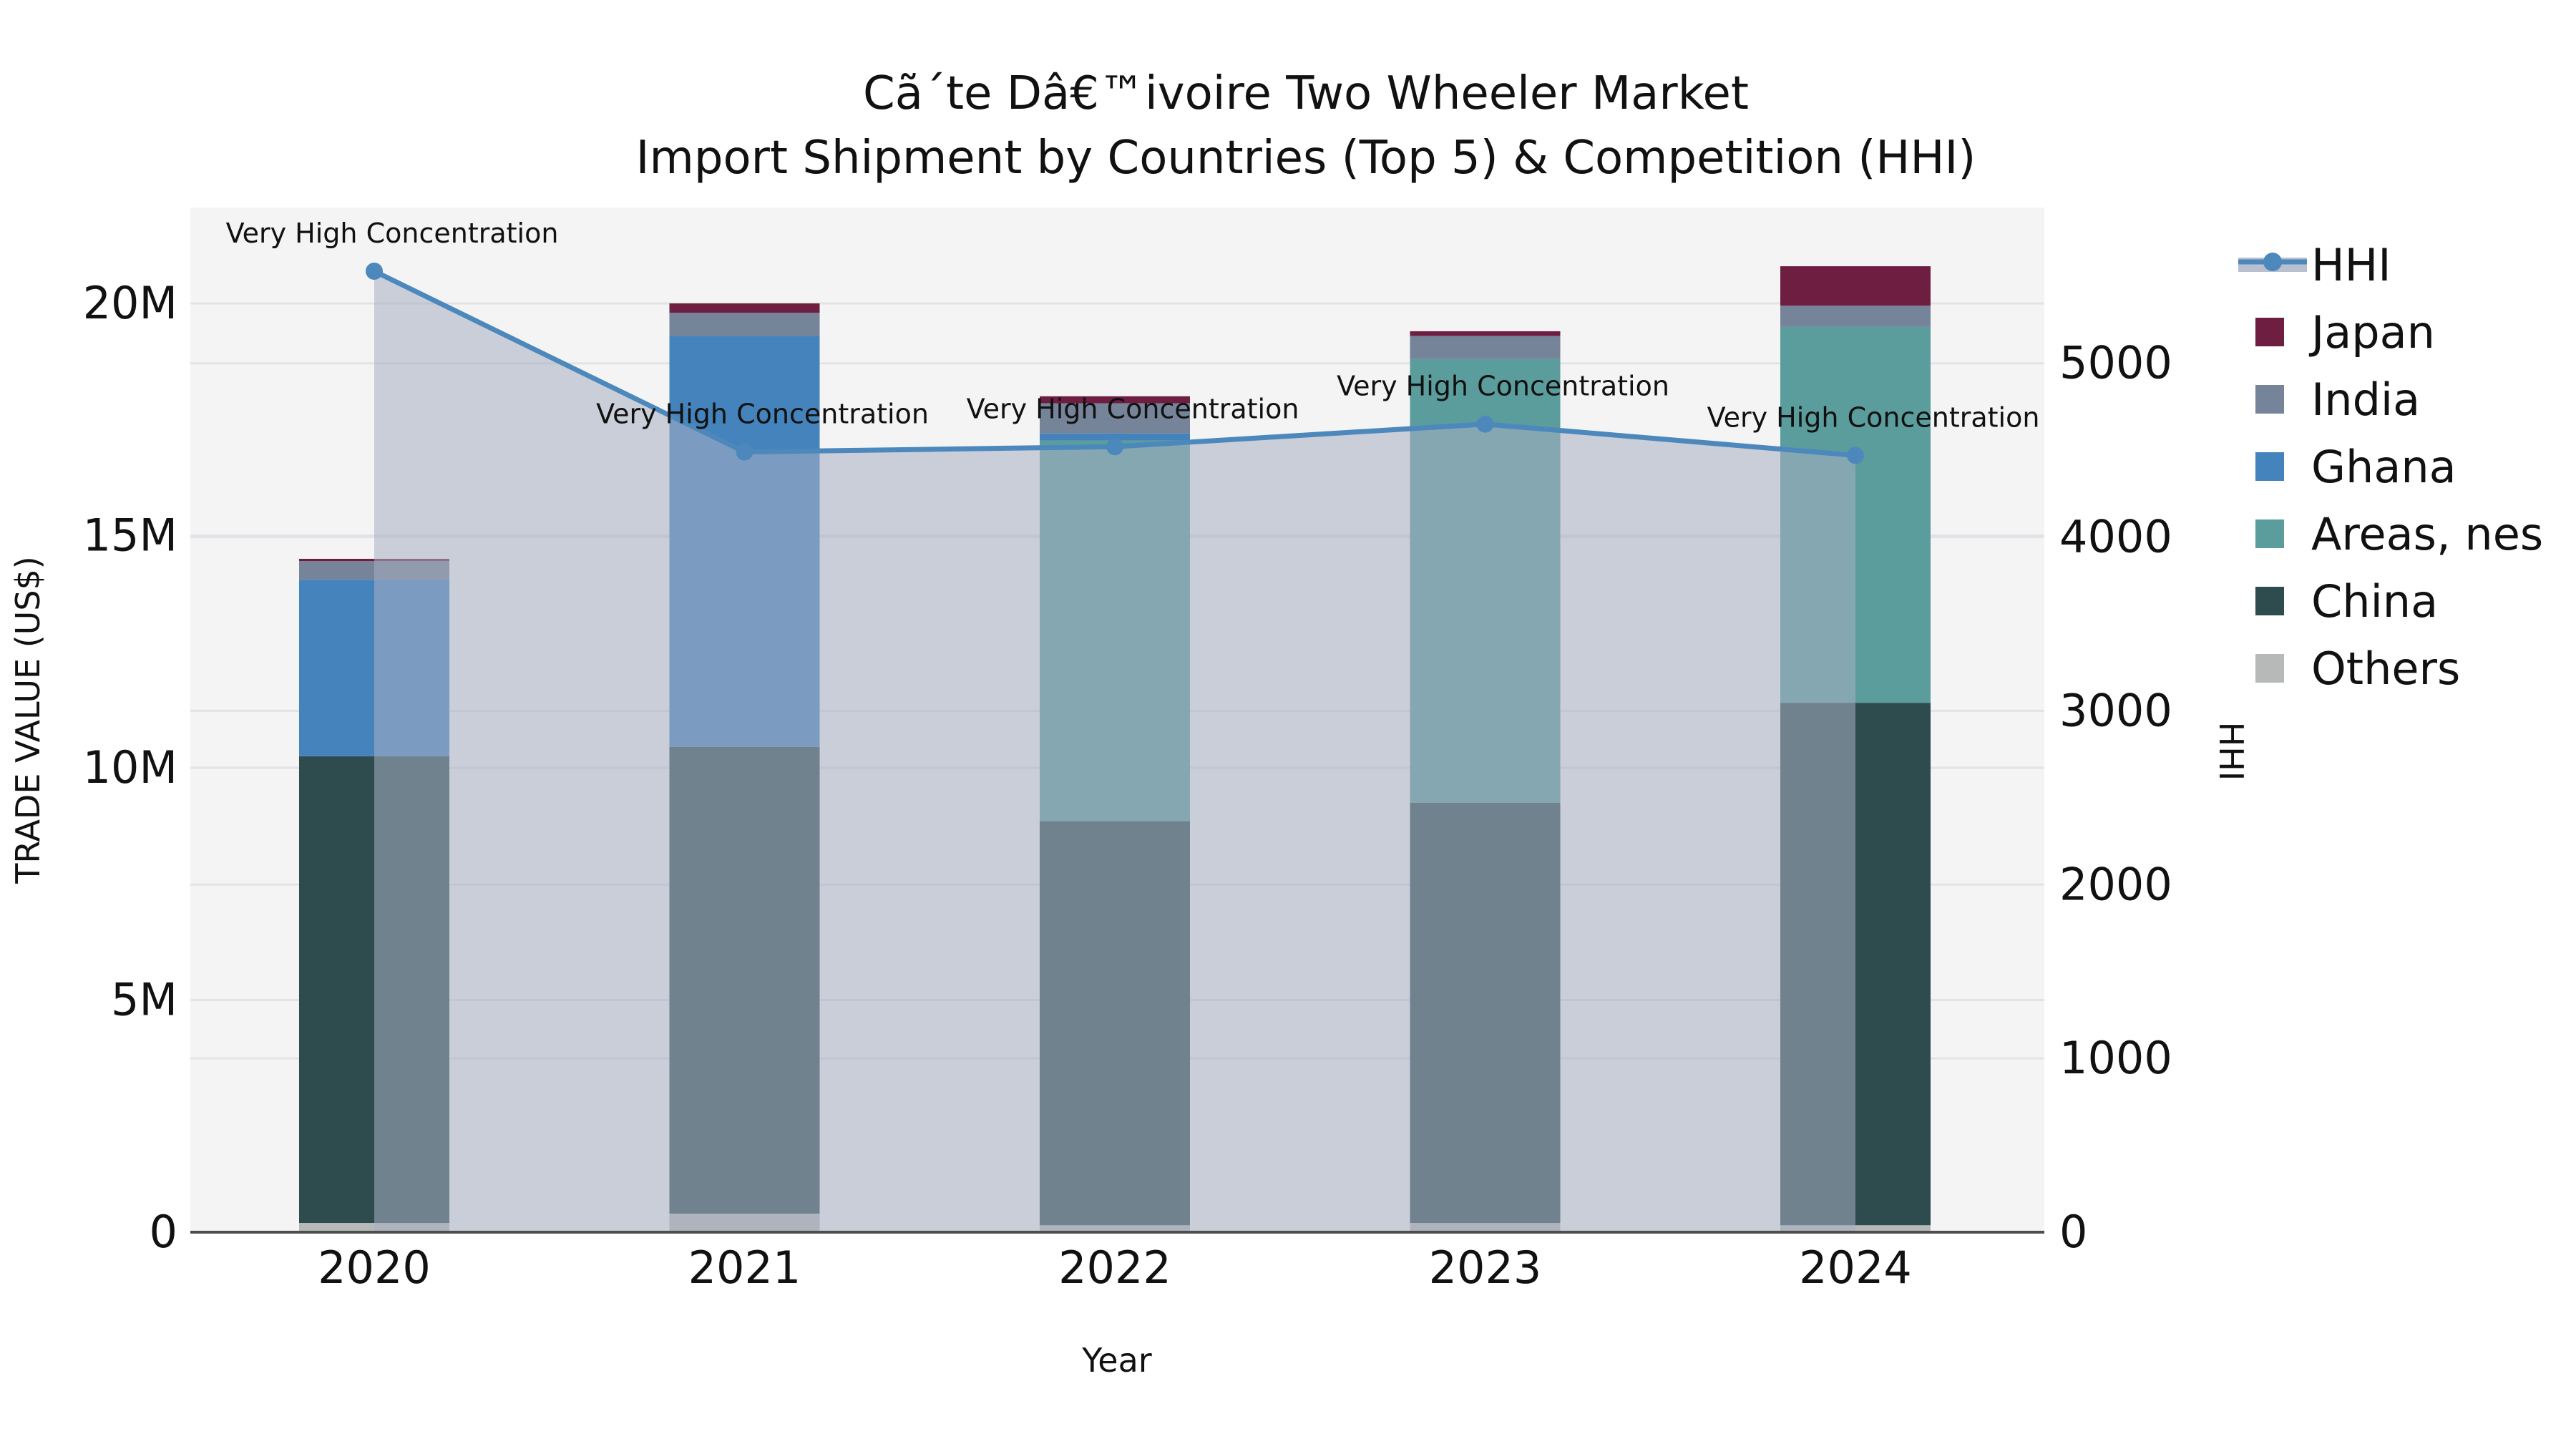  I want to click on hhi-marker-2020, so click(374, 271).